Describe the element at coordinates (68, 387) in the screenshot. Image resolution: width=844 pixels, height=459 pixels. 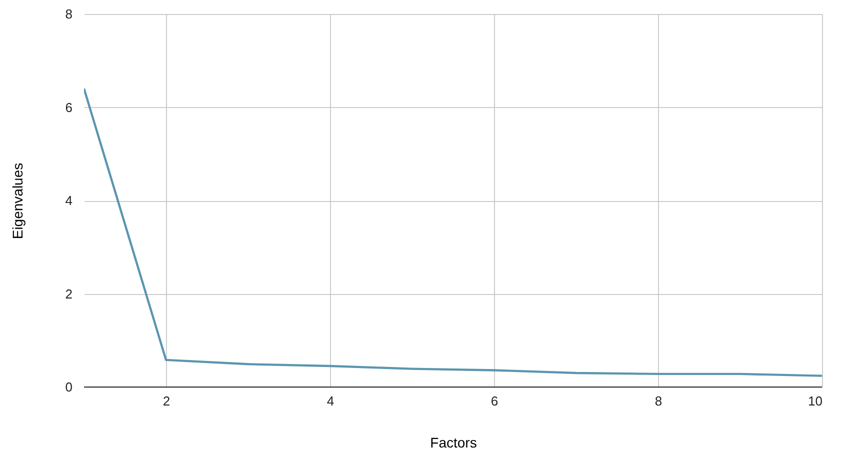
I see `y-tick-label: 0` at that location.